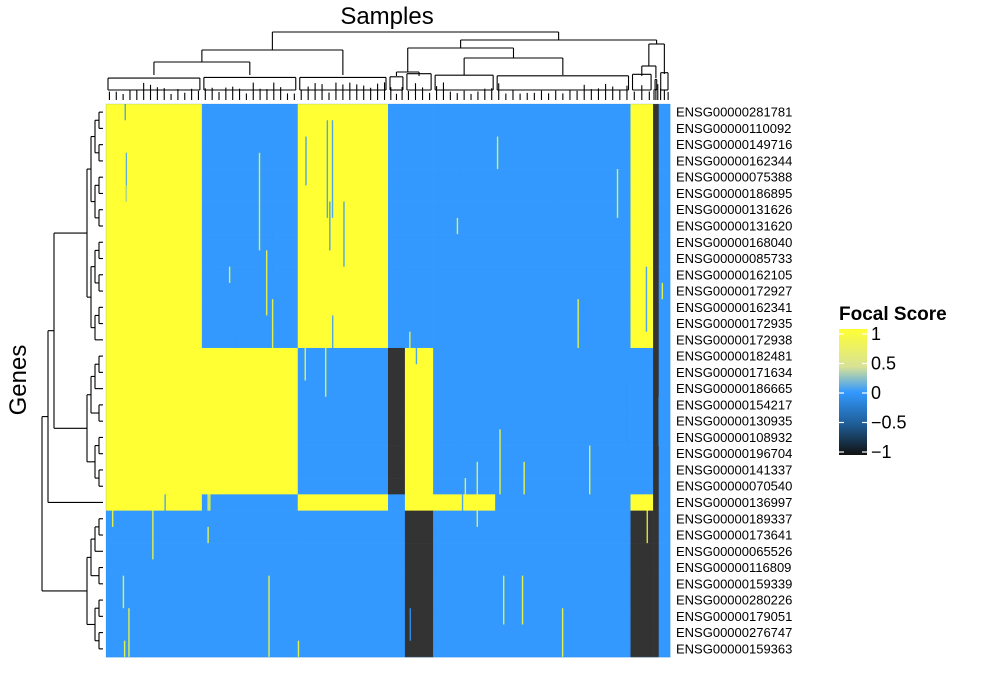 This screenshot has height=682, width=984. What do you see at coordinates (734, 112) in the screenshot?
I see `gene-label: ENSG00000281781` at bounding box center [734, 112].